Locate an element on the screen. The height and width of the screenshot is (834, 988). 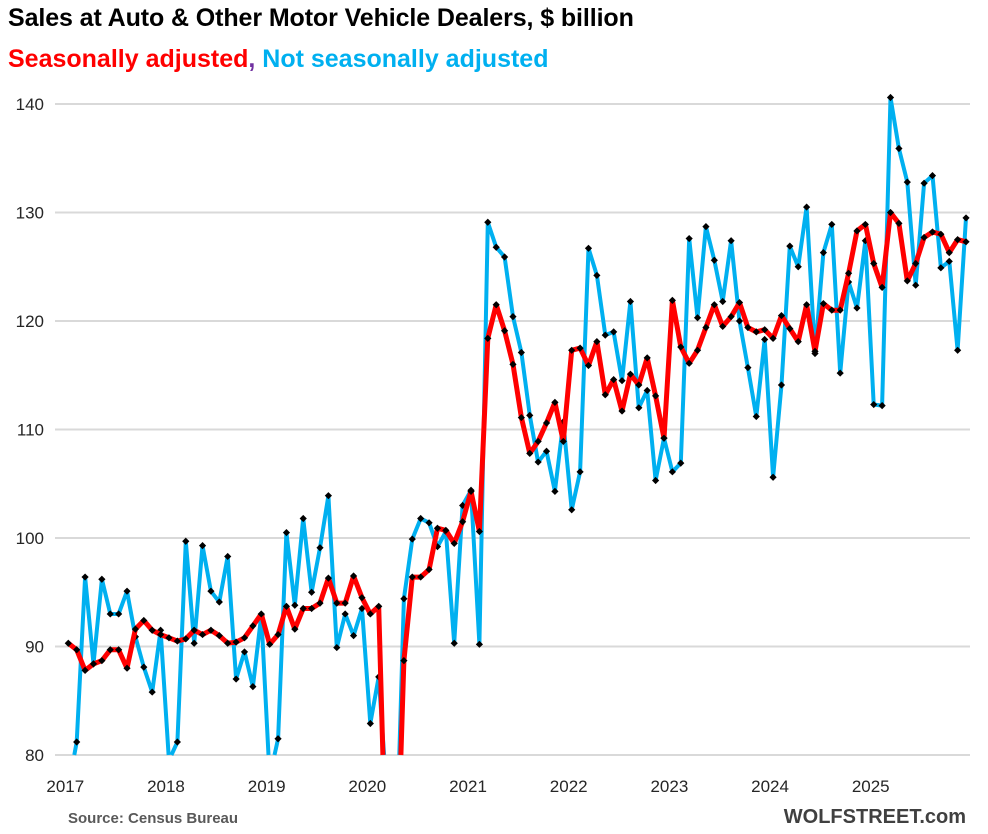
x-tick-label: 2017 is located at coordinates (65, 786).